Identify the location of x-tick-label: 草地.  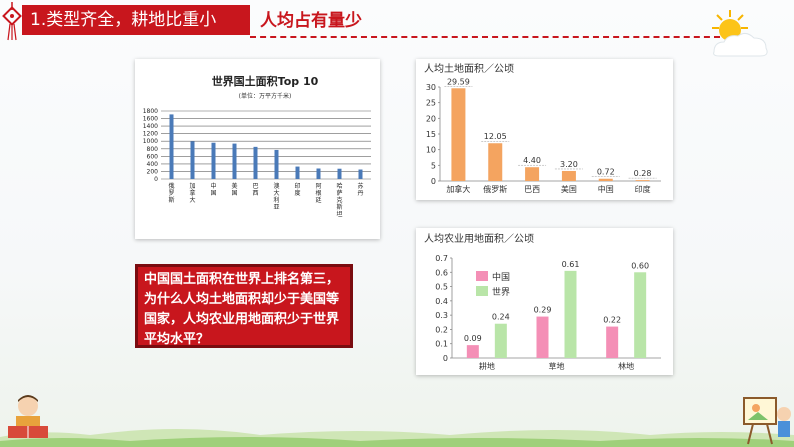
(557, 366).